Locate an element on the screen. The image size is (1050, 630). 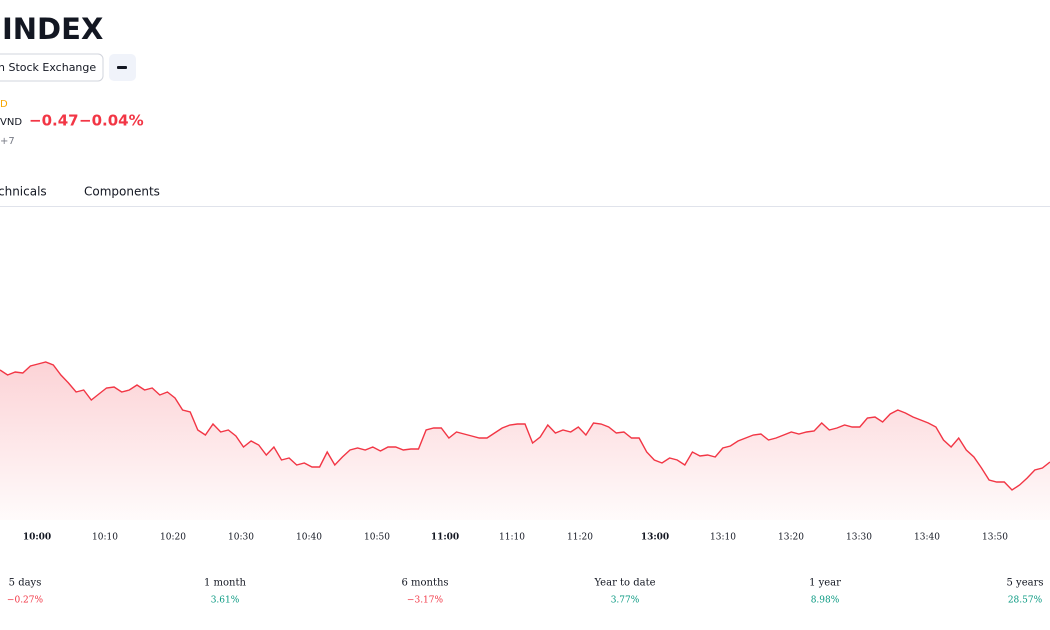
timezone: +7 is located at coordinates (7, 141).